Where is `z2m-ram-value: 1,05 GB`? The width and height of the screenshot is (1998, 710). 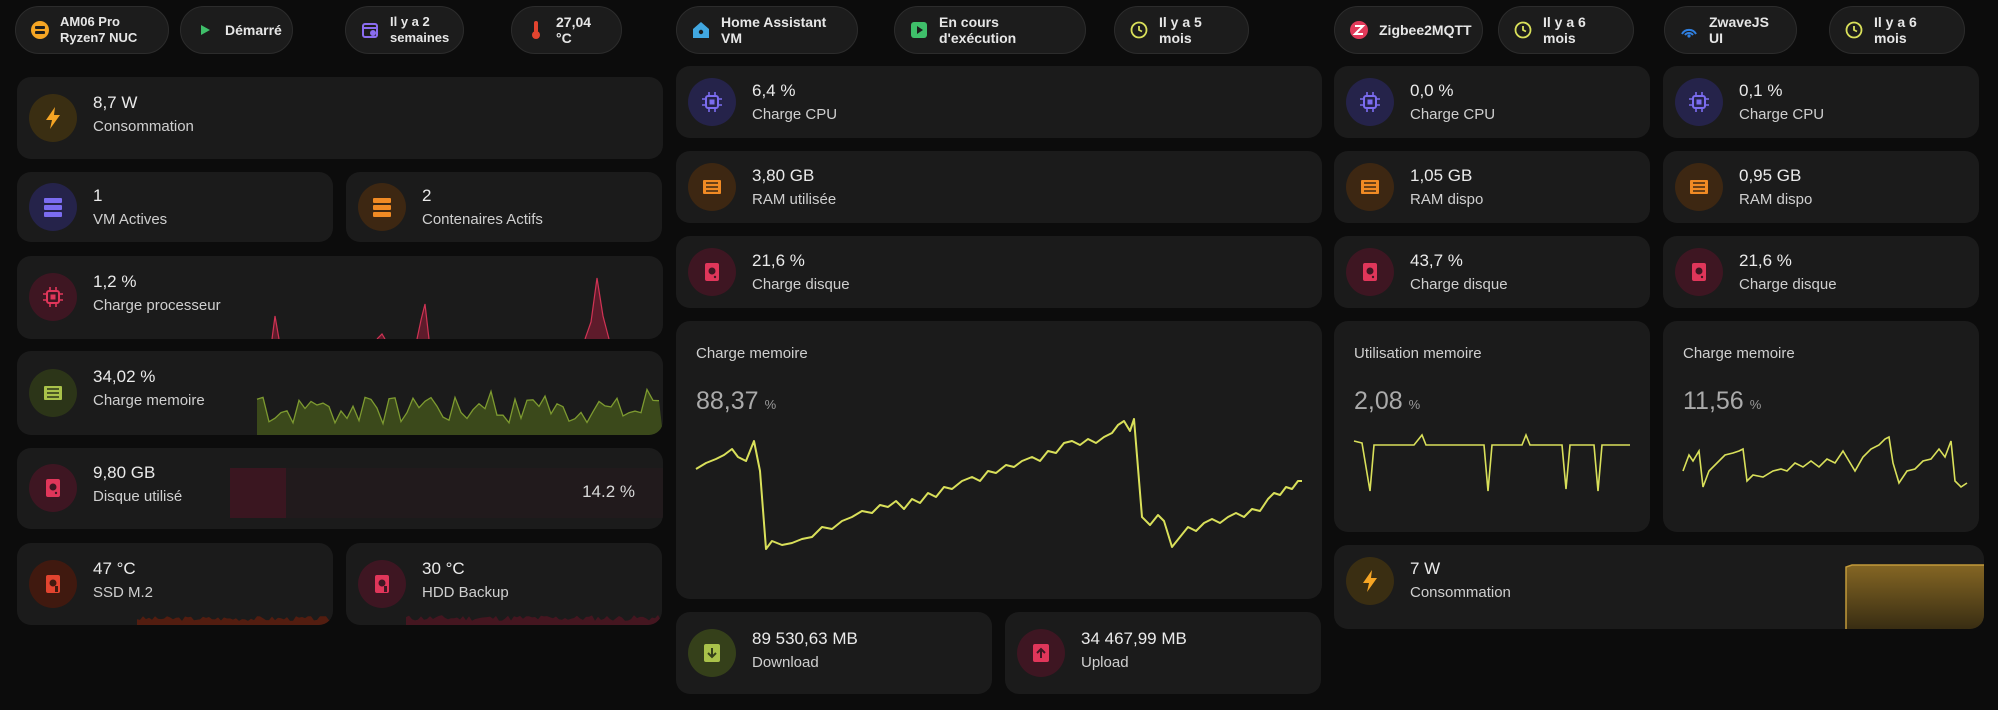
z2m-ram-value: 1,05 GB is located at coordinates (1441, 175).